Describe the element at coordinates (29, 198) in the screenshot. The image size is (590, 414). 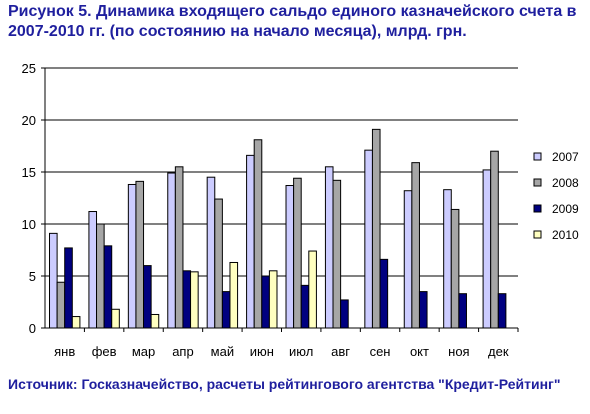
I see `y-tick-labels: 0 5 10 15 20 25` at that location.